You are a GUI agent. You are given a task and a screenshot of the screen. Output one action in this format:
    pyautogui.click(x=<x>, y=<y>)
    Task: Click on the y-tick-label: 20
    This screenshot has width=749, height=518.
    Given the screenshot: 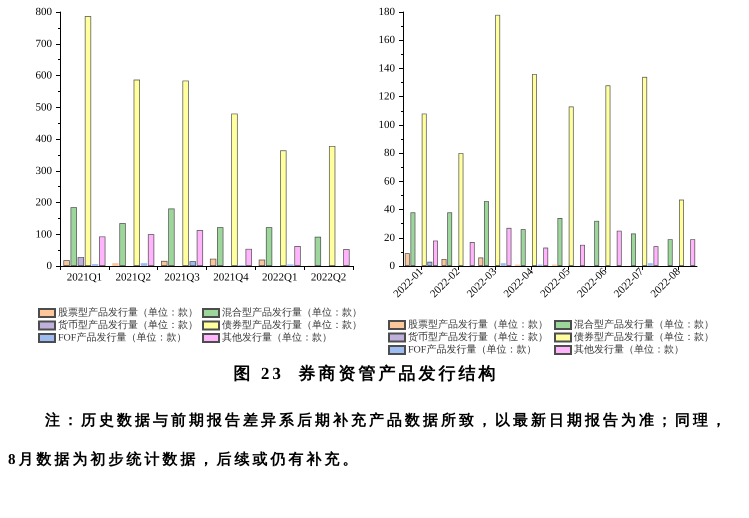 What is the action you would take?
    pyautogui.click(x=390, y=238)
    